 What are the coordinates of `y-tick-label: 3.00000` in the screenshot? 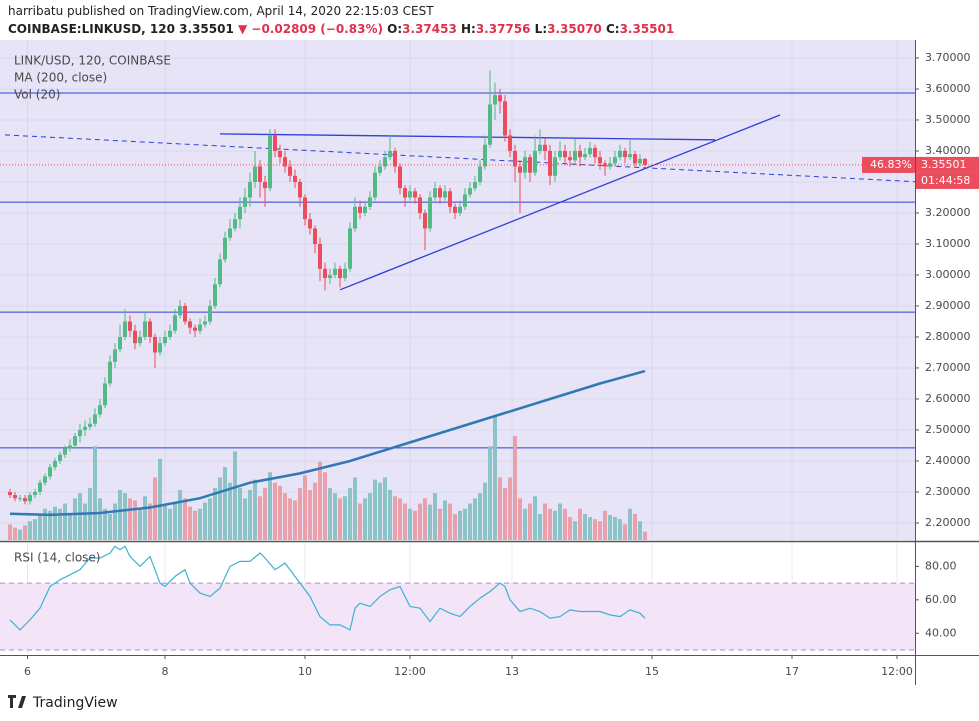 It's located at (948, 274).